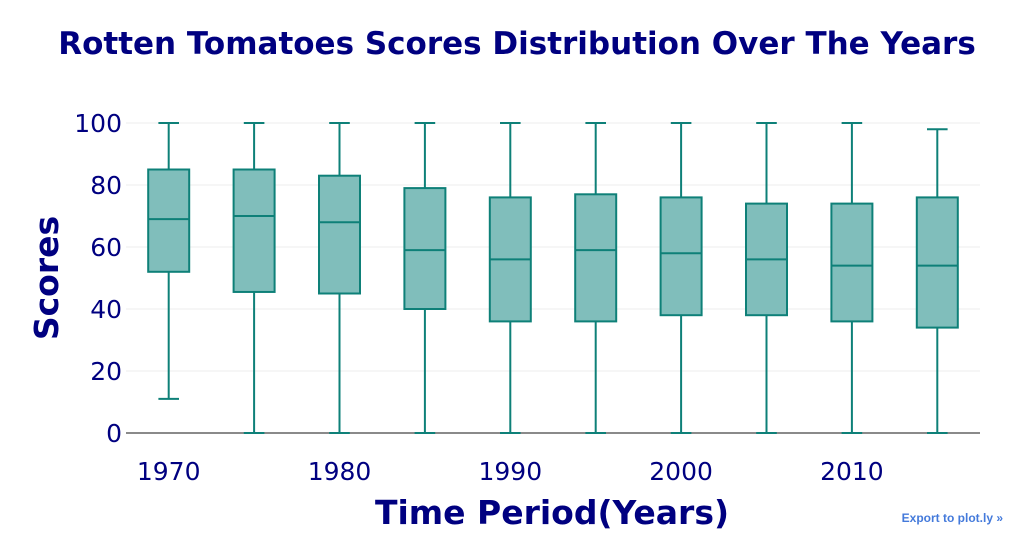 The width and height of the screenshot is (1014, 545). I want to click on box-1990, so click(510, 278).